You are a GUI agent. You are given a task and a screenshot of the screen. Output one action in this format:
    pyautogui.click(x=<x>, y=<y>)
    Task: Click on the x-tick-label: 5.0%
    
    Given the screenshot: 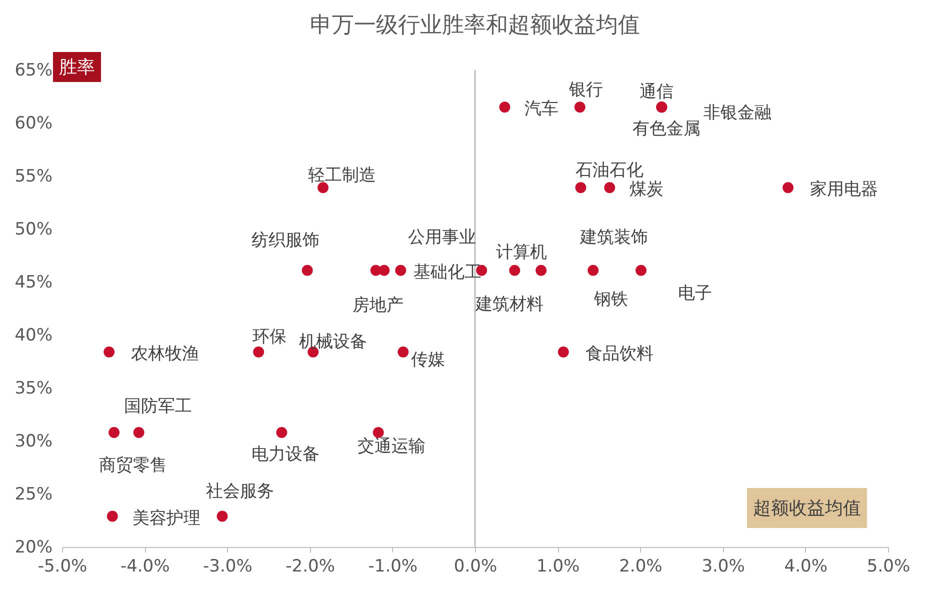 What is the action you would take?
    pyautogui.click(x=888, y=566)
    